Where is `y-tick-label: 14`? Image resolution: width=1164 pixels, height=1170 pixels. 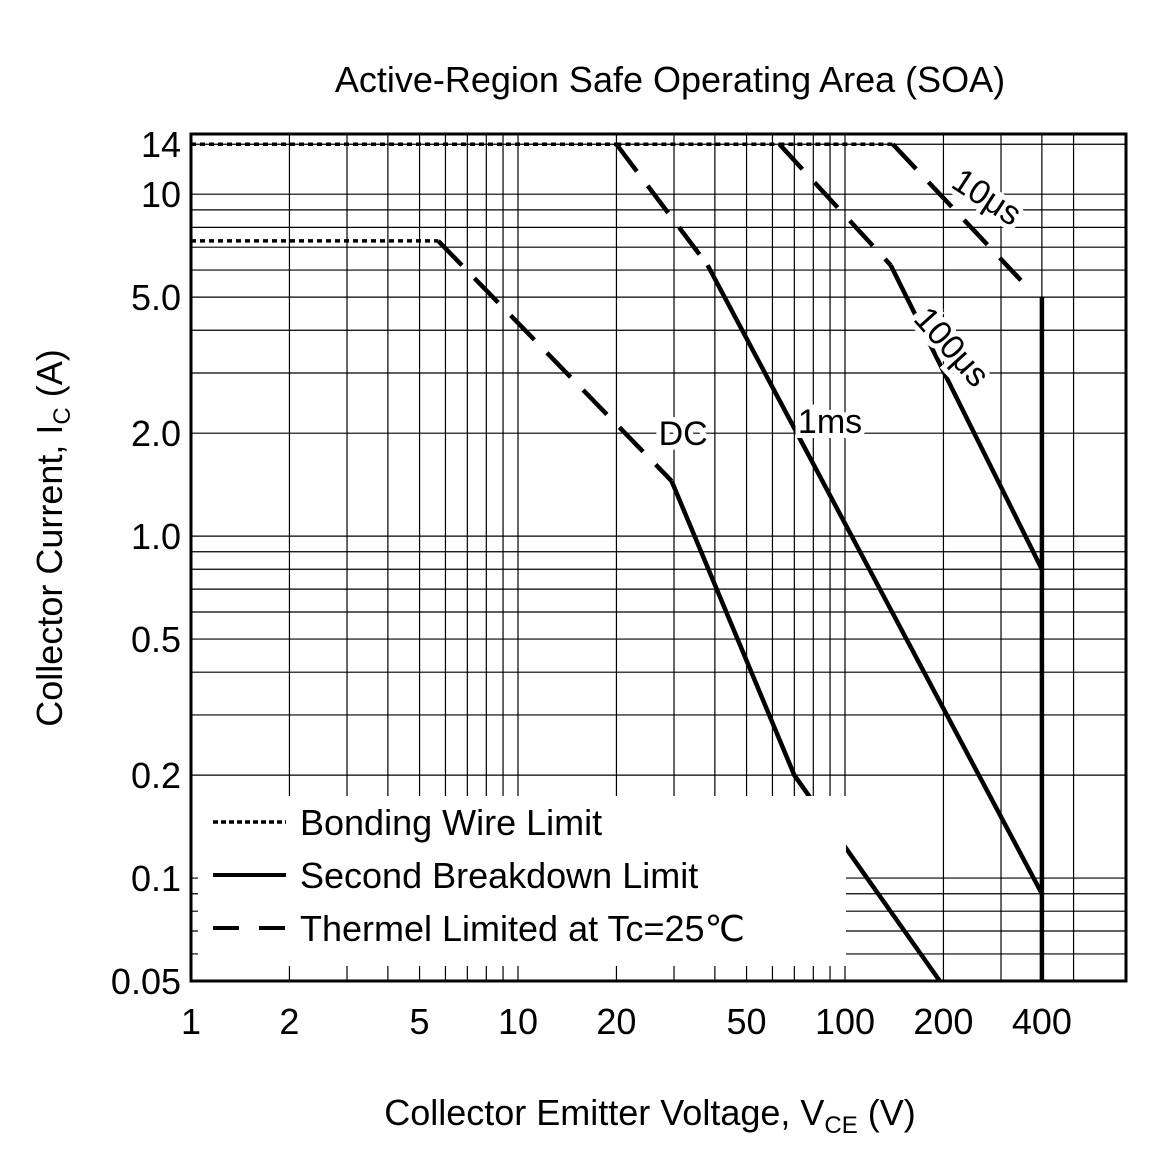 y-tick-label: 14 is located at coordinates (161, 144).